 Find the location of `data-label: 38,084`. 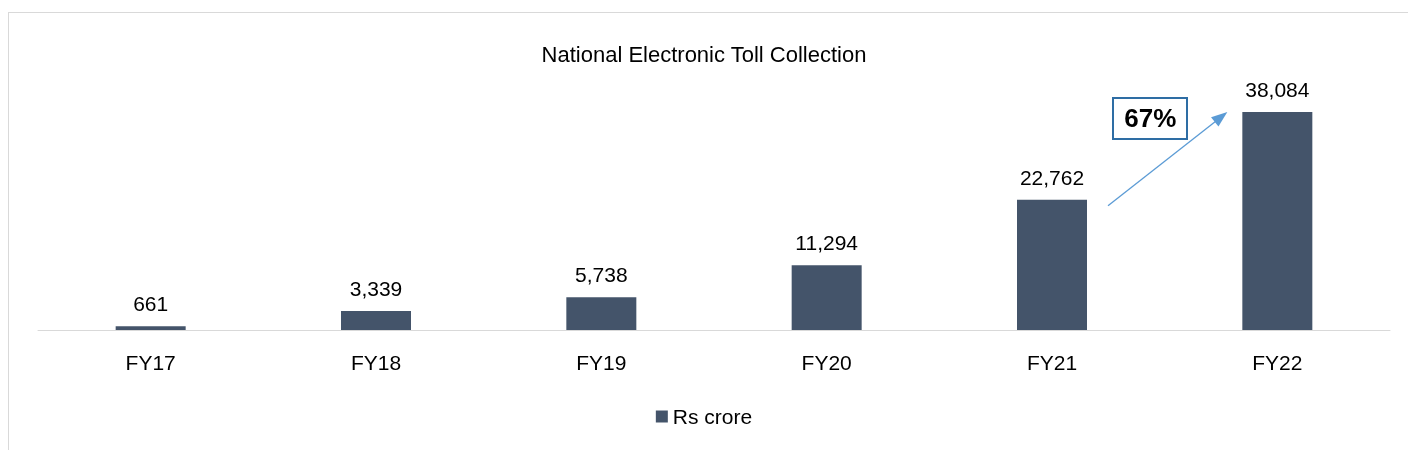

data-label: 38,084 is located at coordinates (1277, 89).